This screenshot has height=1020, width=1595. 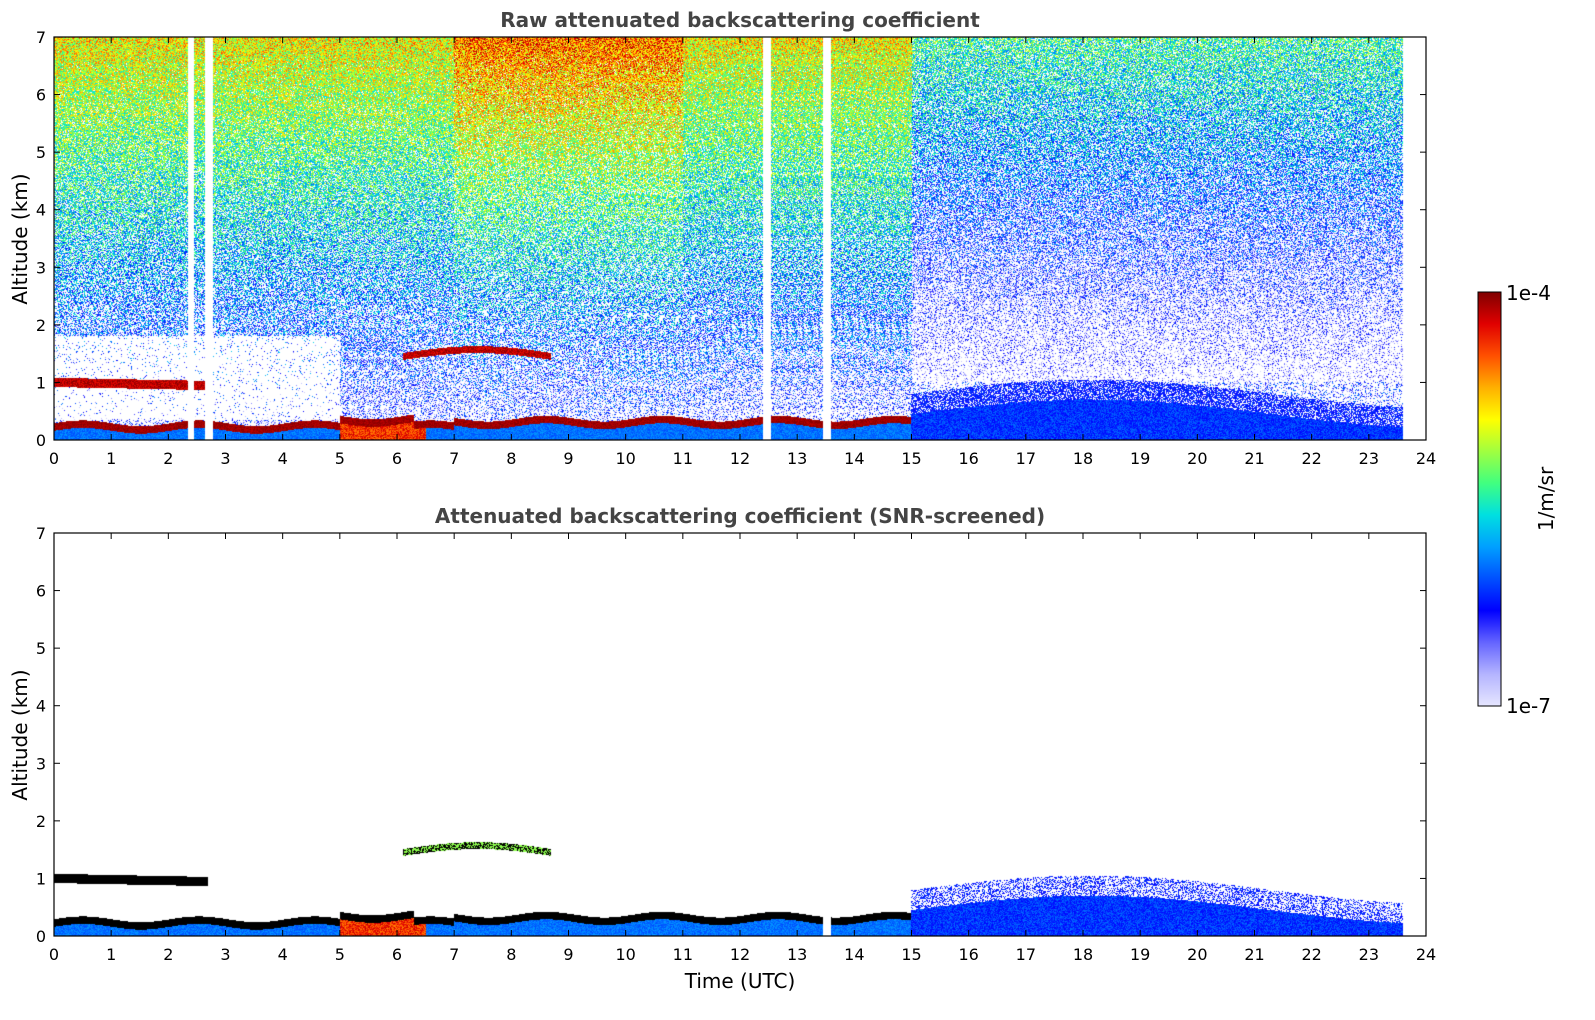 I want to click on snr-x-tick-label: 8, so click(x=511, y=954).